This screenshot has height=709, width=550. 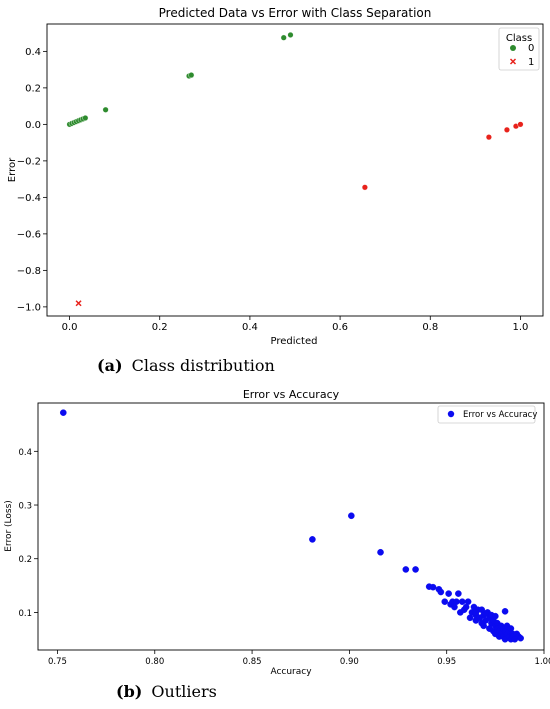 What do you see at coordinates (33, 125) in the screenshot?
I see `y-tick-label: 0.0` at bounding box center [33, 125].